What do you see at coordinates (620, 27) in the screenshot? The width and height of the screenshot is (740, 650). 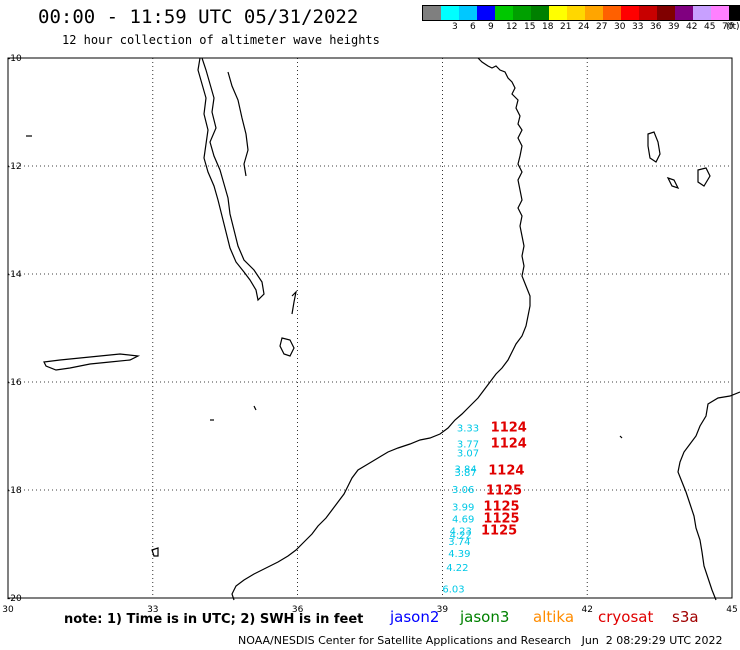 I see `legend-label: 30` at bounding box center [620, 27].